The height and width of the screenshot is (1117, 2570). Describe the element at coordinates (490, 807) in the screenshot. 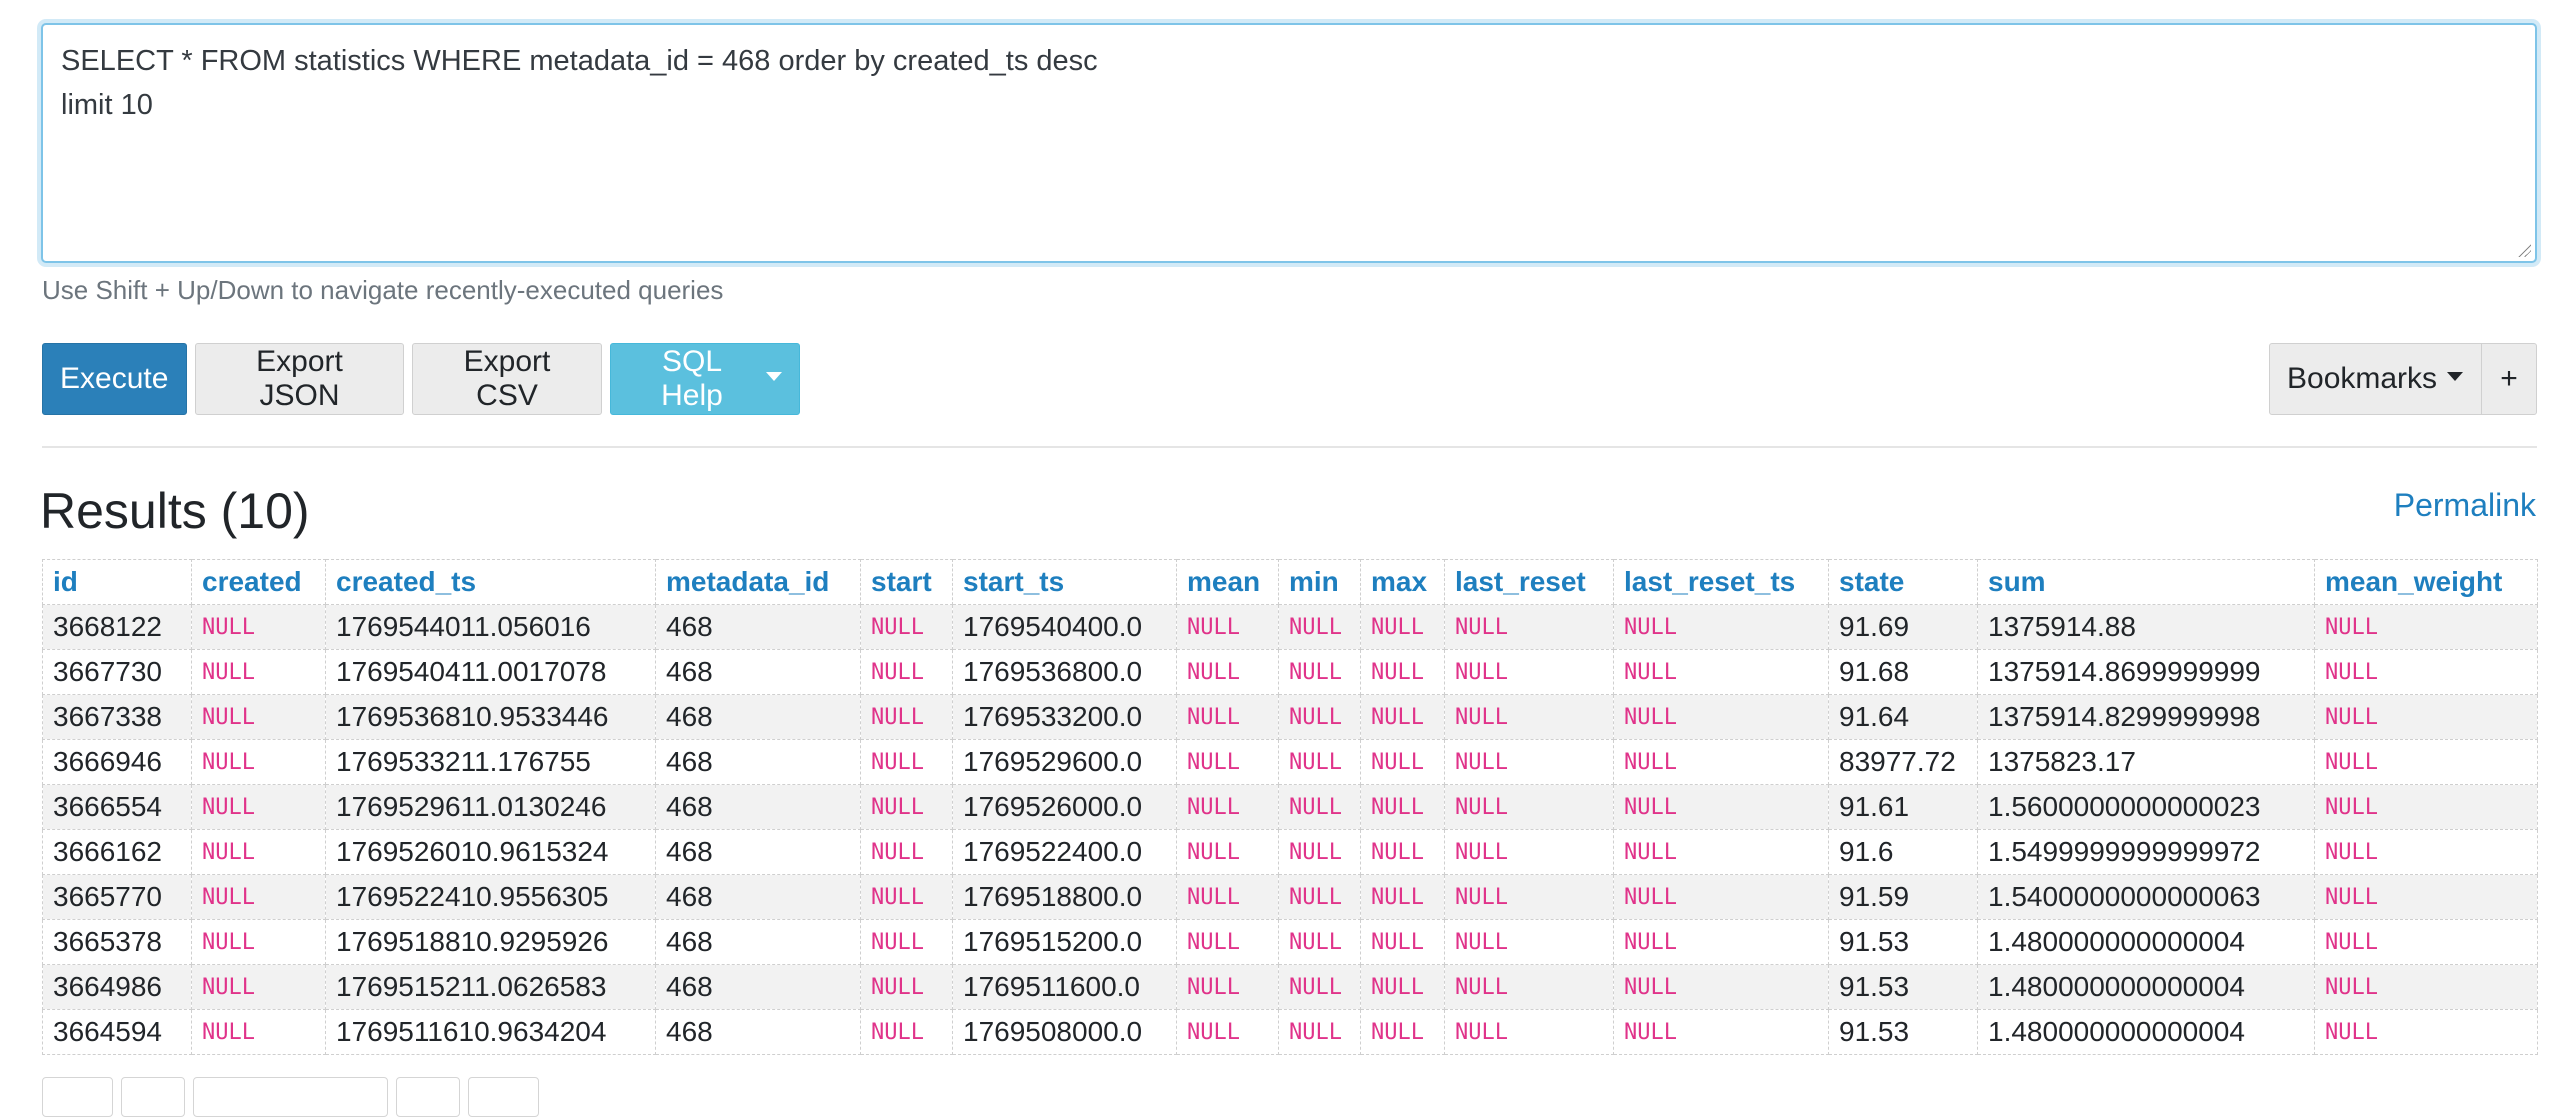

I see `table-cell-created-ts: 1769529611.0130246` at that location.